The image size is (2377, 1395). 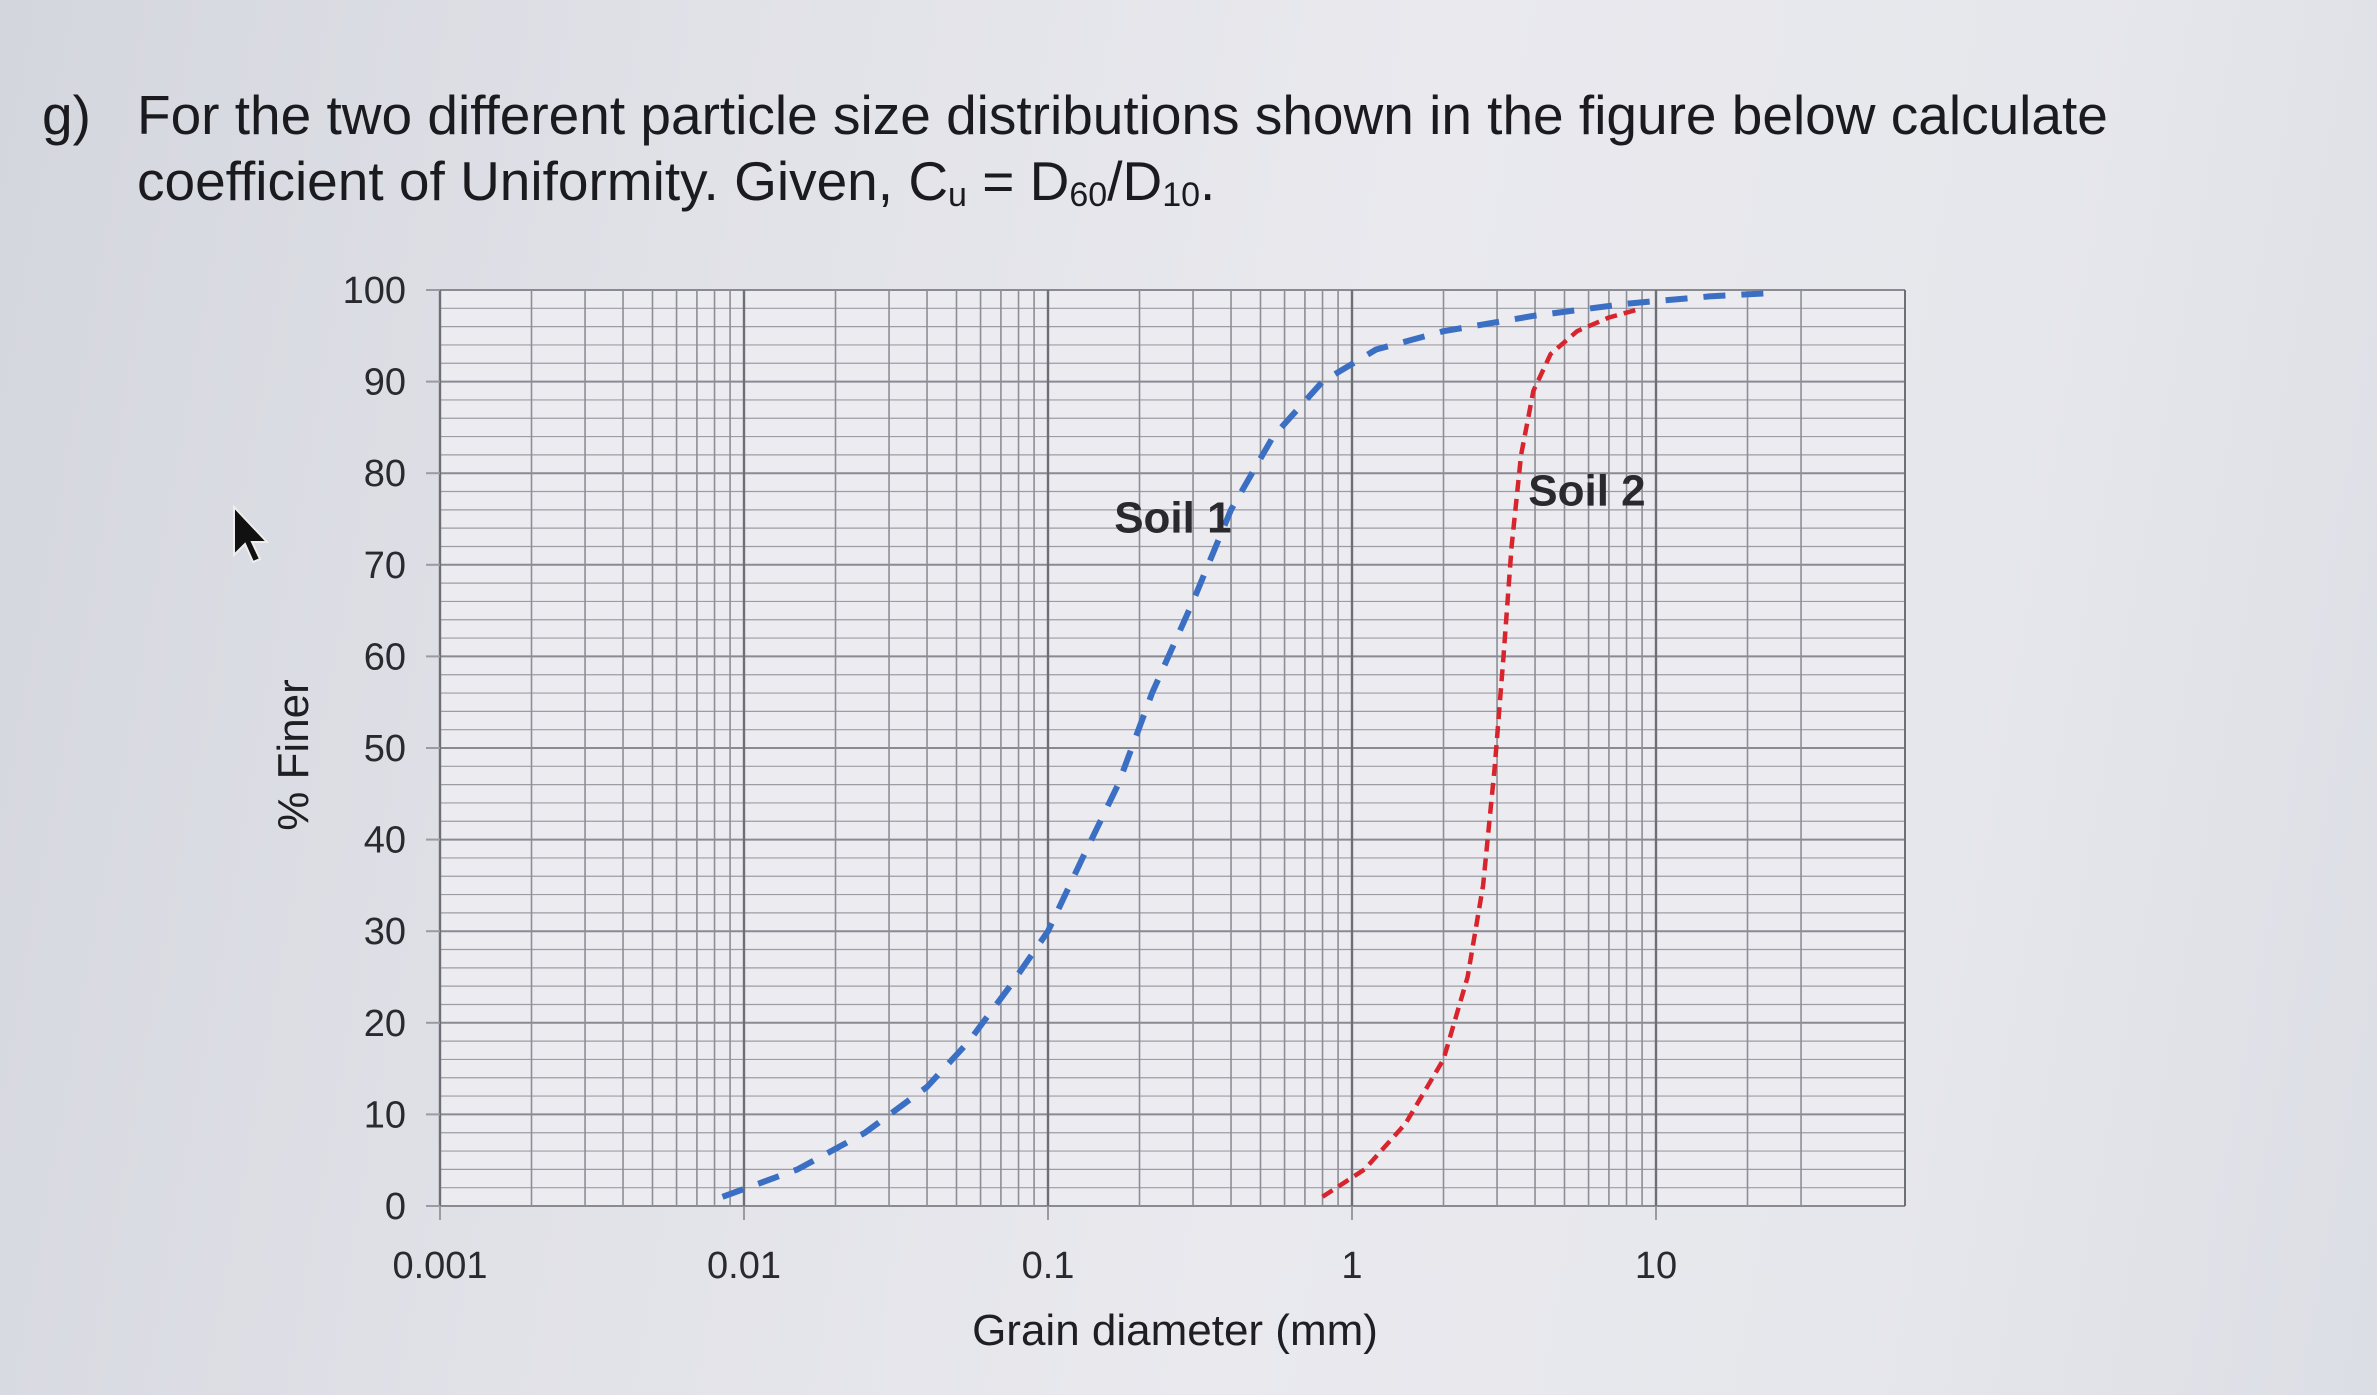 I want to click on x-axis-label: Grain diameter (mm), so click(x=1175, y=1330).